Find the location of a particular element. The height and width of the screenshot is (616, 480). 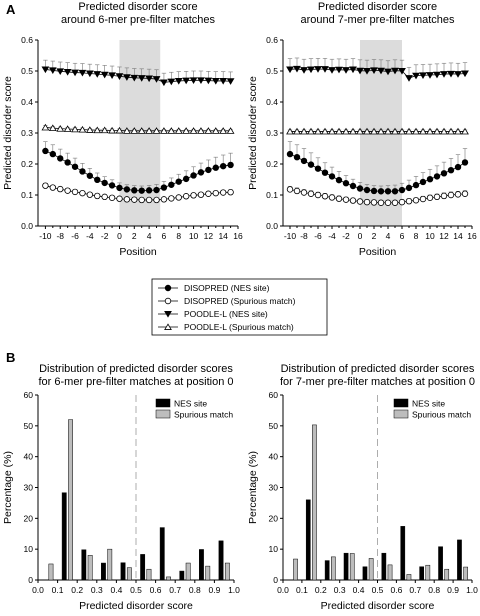

x-tick-label: 0.2 is located at coordinates (77, 590).